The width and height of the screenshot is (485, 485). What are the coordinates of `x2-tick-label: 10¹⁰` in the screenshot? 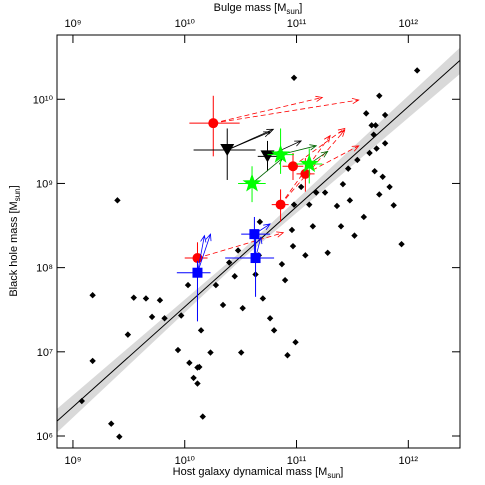 It's located at (185, 24).